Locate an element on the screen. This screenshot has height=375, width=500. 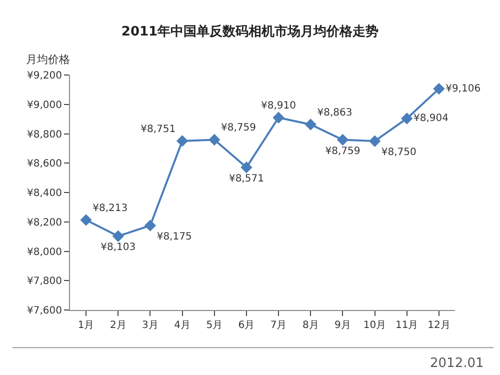
data-label: ¥8,904 is located at coordinates (431, 118).